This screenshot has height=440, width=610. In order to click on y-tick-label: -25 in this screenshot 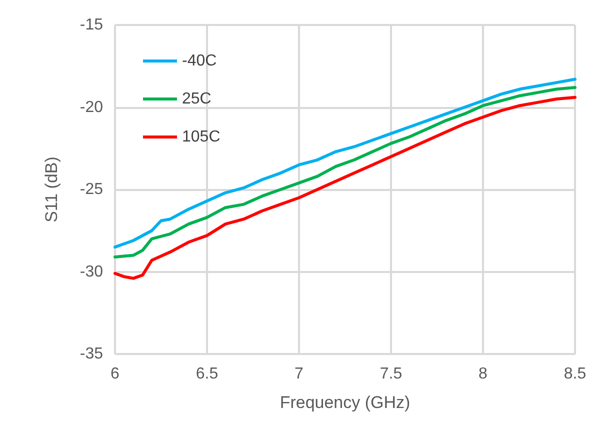, I will do `click(92, 189)`.